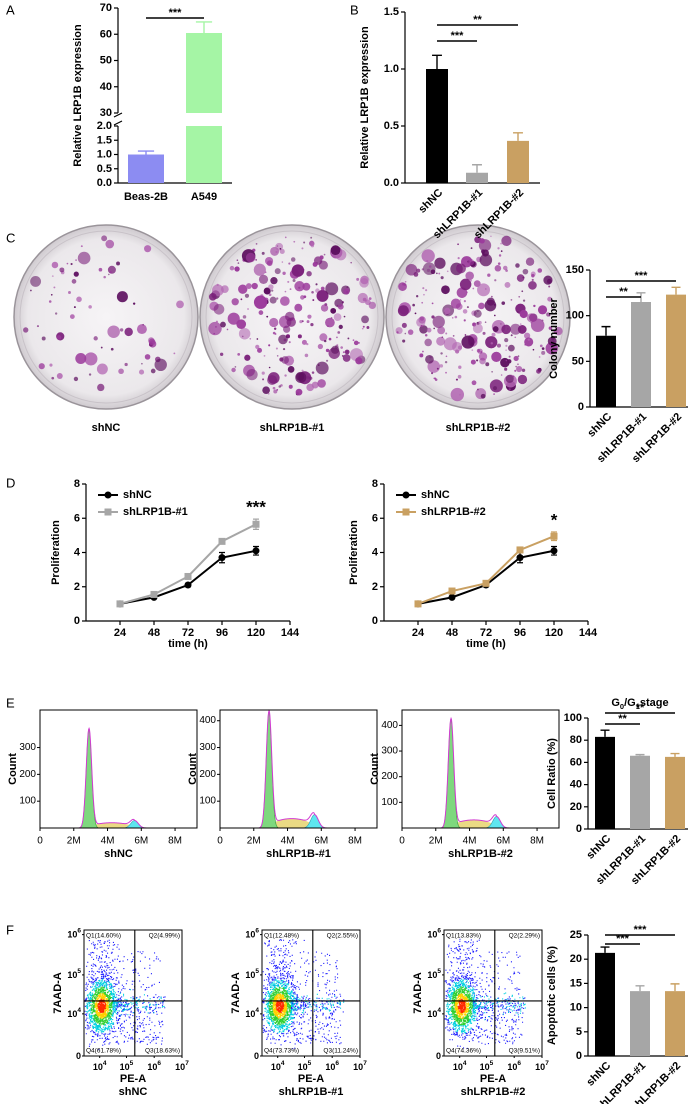 The image size is (690, 1104). What do you see at coordinates (654, 703) in the screenshot?
I see `title-part: stage` at bounding box center [654, 703].